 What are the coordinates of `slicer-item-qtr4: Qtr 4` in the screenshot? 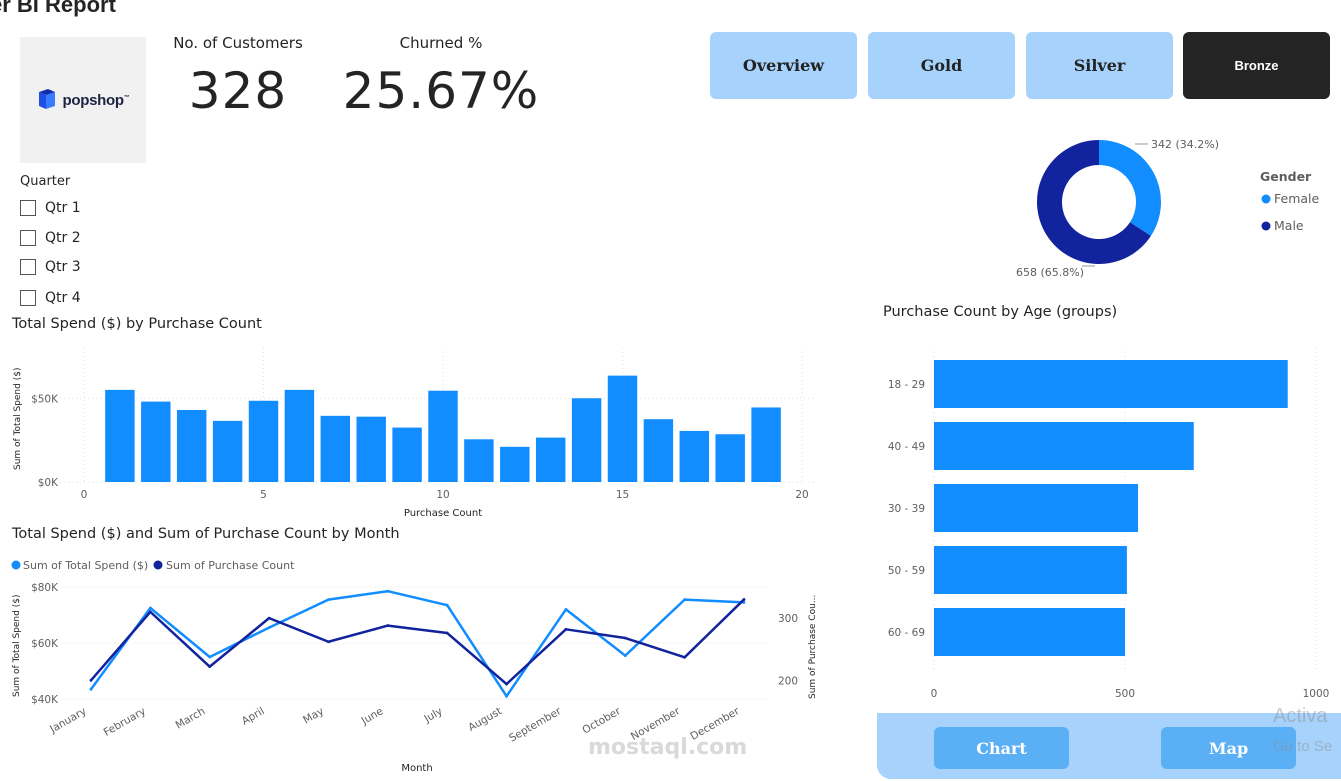 It's located at (50, 298).